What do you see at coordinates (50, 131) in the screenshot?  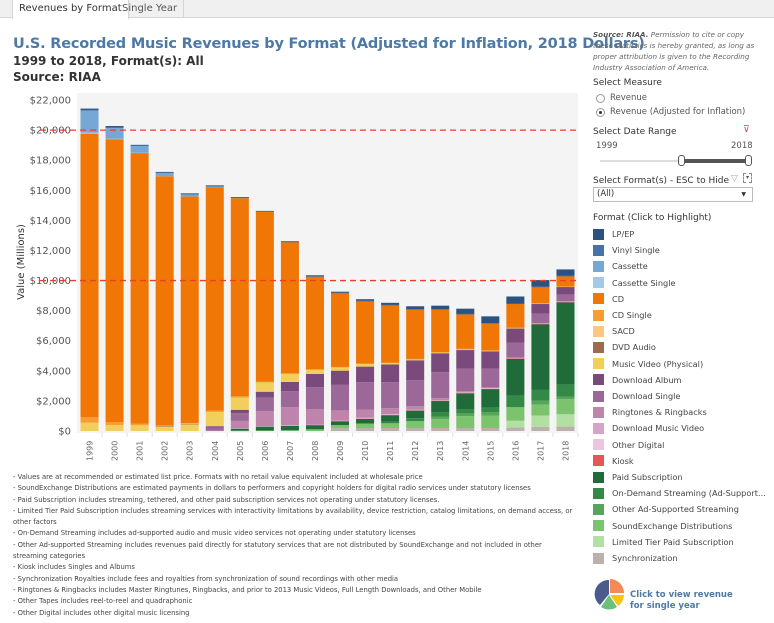 I see `y-tick-label: $20,000` at bounding box center [50, 131].